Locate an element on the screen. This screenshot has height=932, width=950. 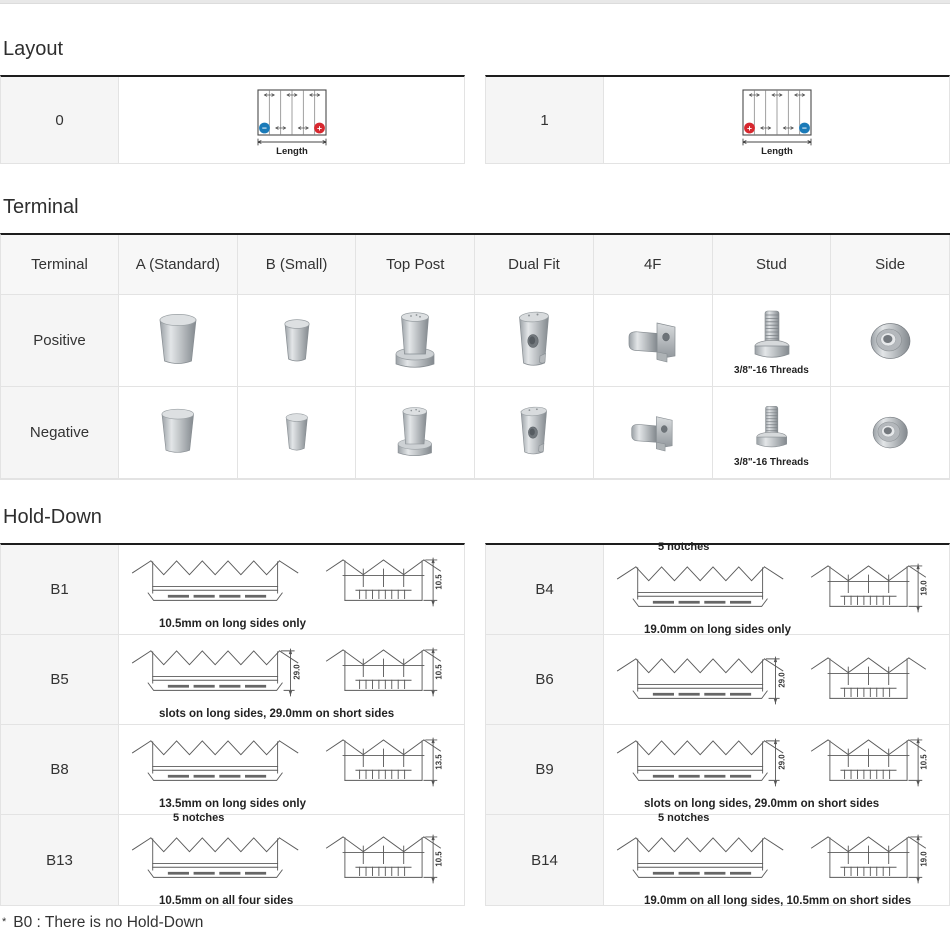
footnote-asterisk: * is located at coordinates (4, 922).